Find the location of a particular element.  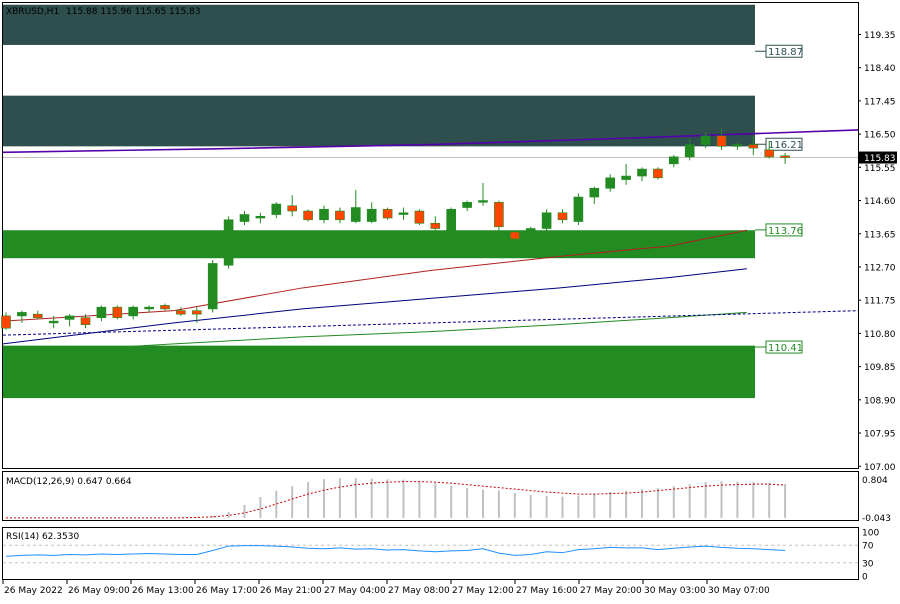

rsi-pane is located at coordinates (430, 554).